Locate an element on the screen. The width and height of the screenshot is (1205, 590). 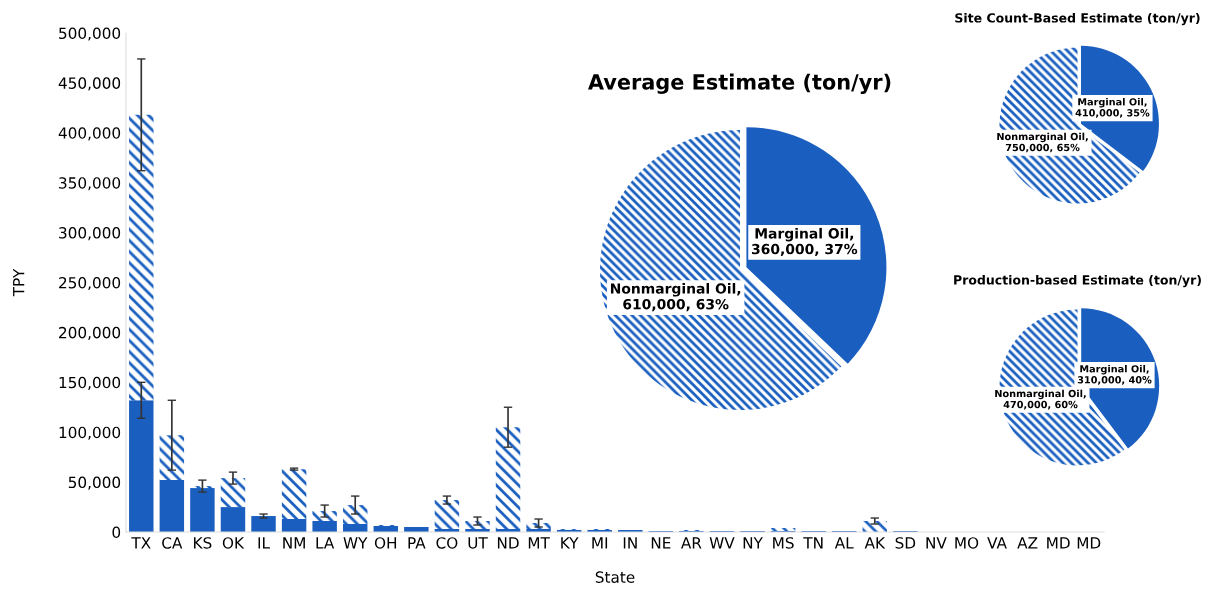
x-tick-label: SD is located at coordinates (905, 543).